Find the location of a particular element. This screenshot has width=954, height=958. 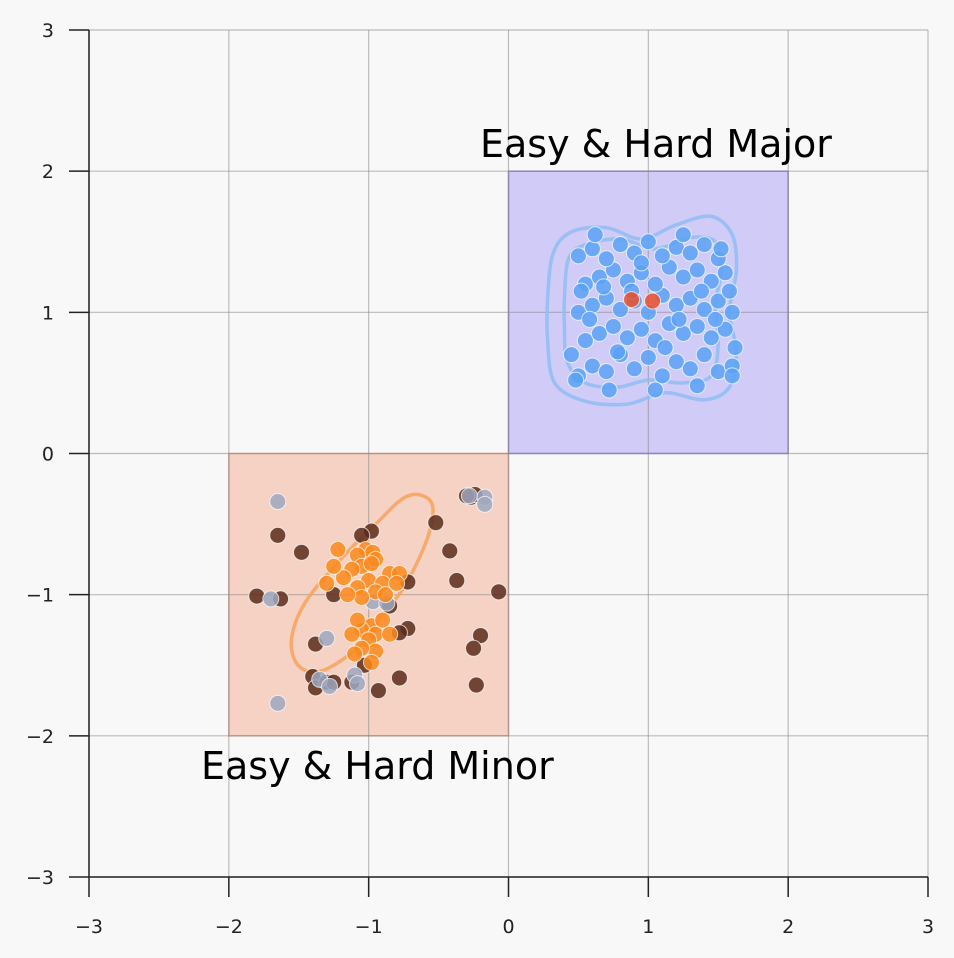

major-region-label: Easy & Hard Major is located at coordinates (656, 144).